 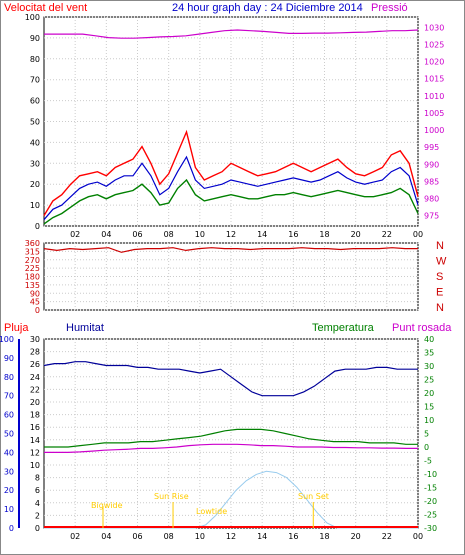 I want to click on humidity-tick-label: 80, so click(x=9, y=377).